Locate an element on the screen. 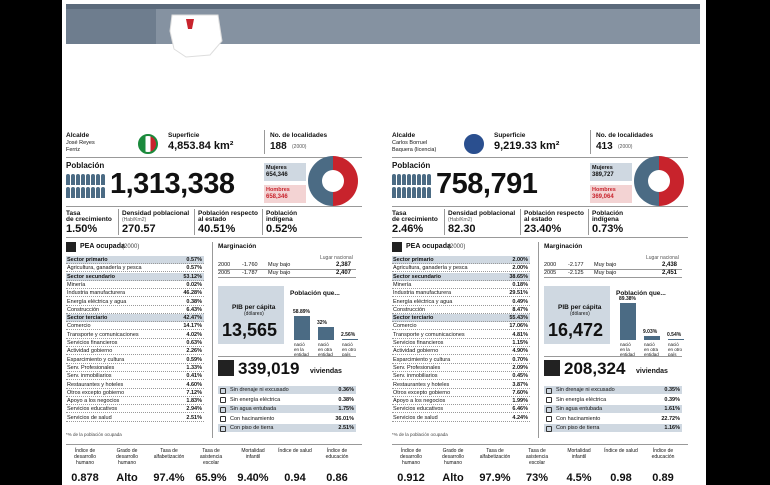 Image resolution: width=770 pixels, height=485 pixels. pea-row-label: Actividad gobierno is located at coordinates (416, 351).